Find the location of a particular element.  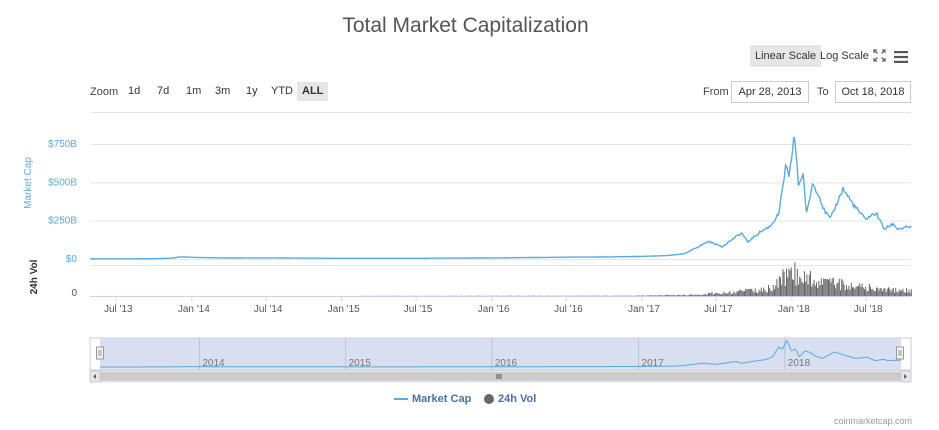

navigator-scrollbar is located at coordinates (500, 376).